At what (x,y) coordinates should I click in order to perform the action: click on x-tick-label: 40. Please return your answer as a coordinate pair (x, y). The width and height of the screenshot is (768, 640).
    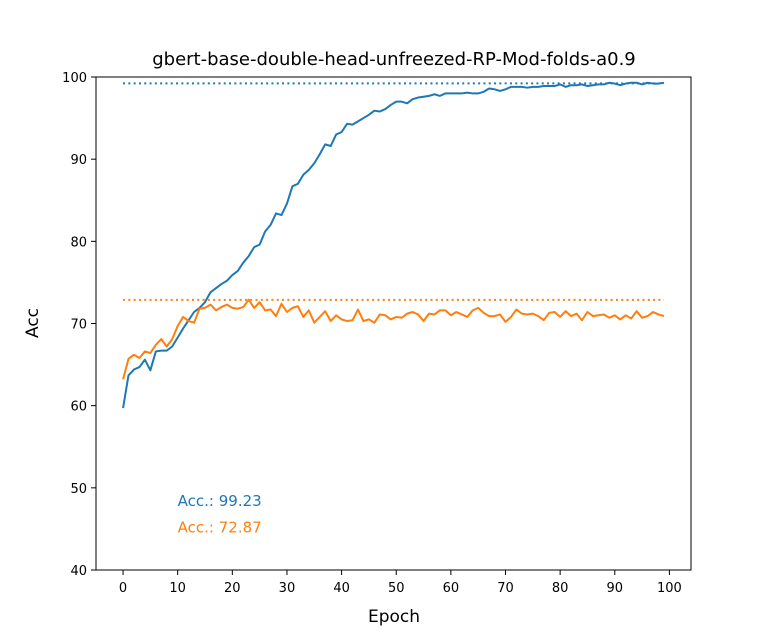
    Looking at the image, I should click on (341, 588).